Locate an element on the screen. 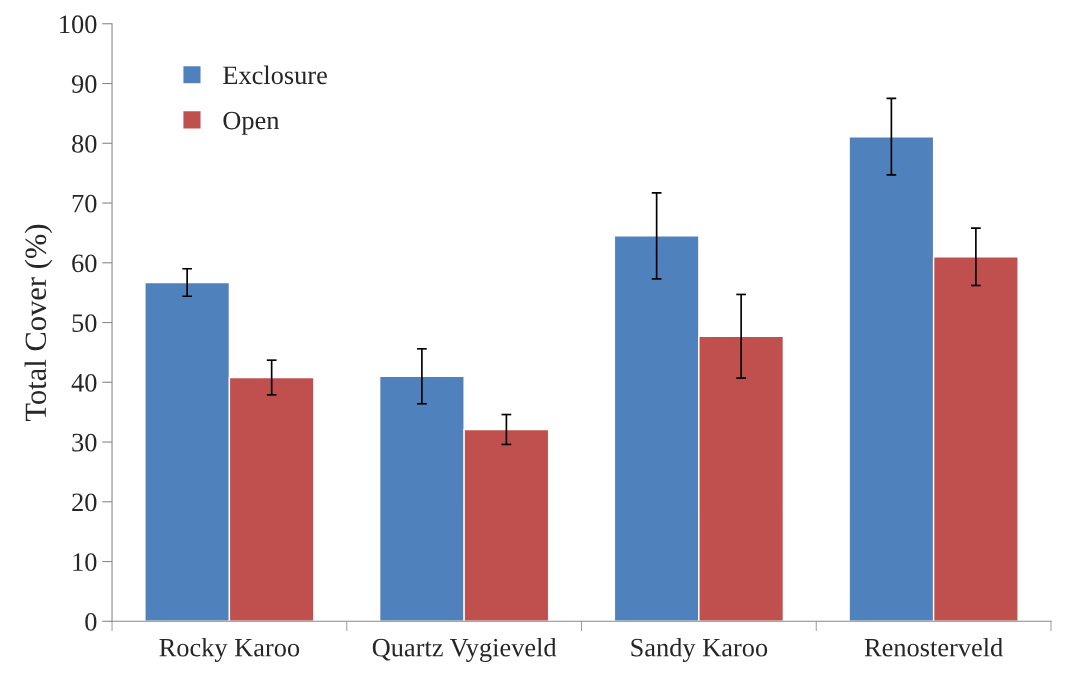 The height and width of the screenshot is (679, 1067). y-tick-label: 90 is located at coordinates (84, 84).